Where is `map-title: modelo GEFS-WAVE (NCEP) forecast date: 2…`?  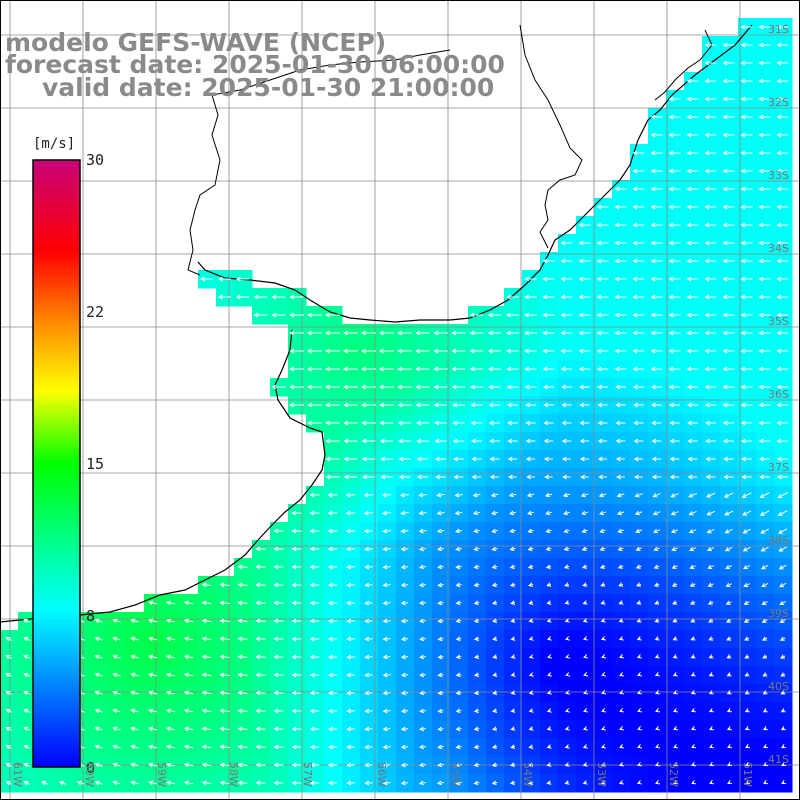 map-title: modelo GEFS-WAVE (NCEP) forecast date: 2… is located at coordinates (255, 65).